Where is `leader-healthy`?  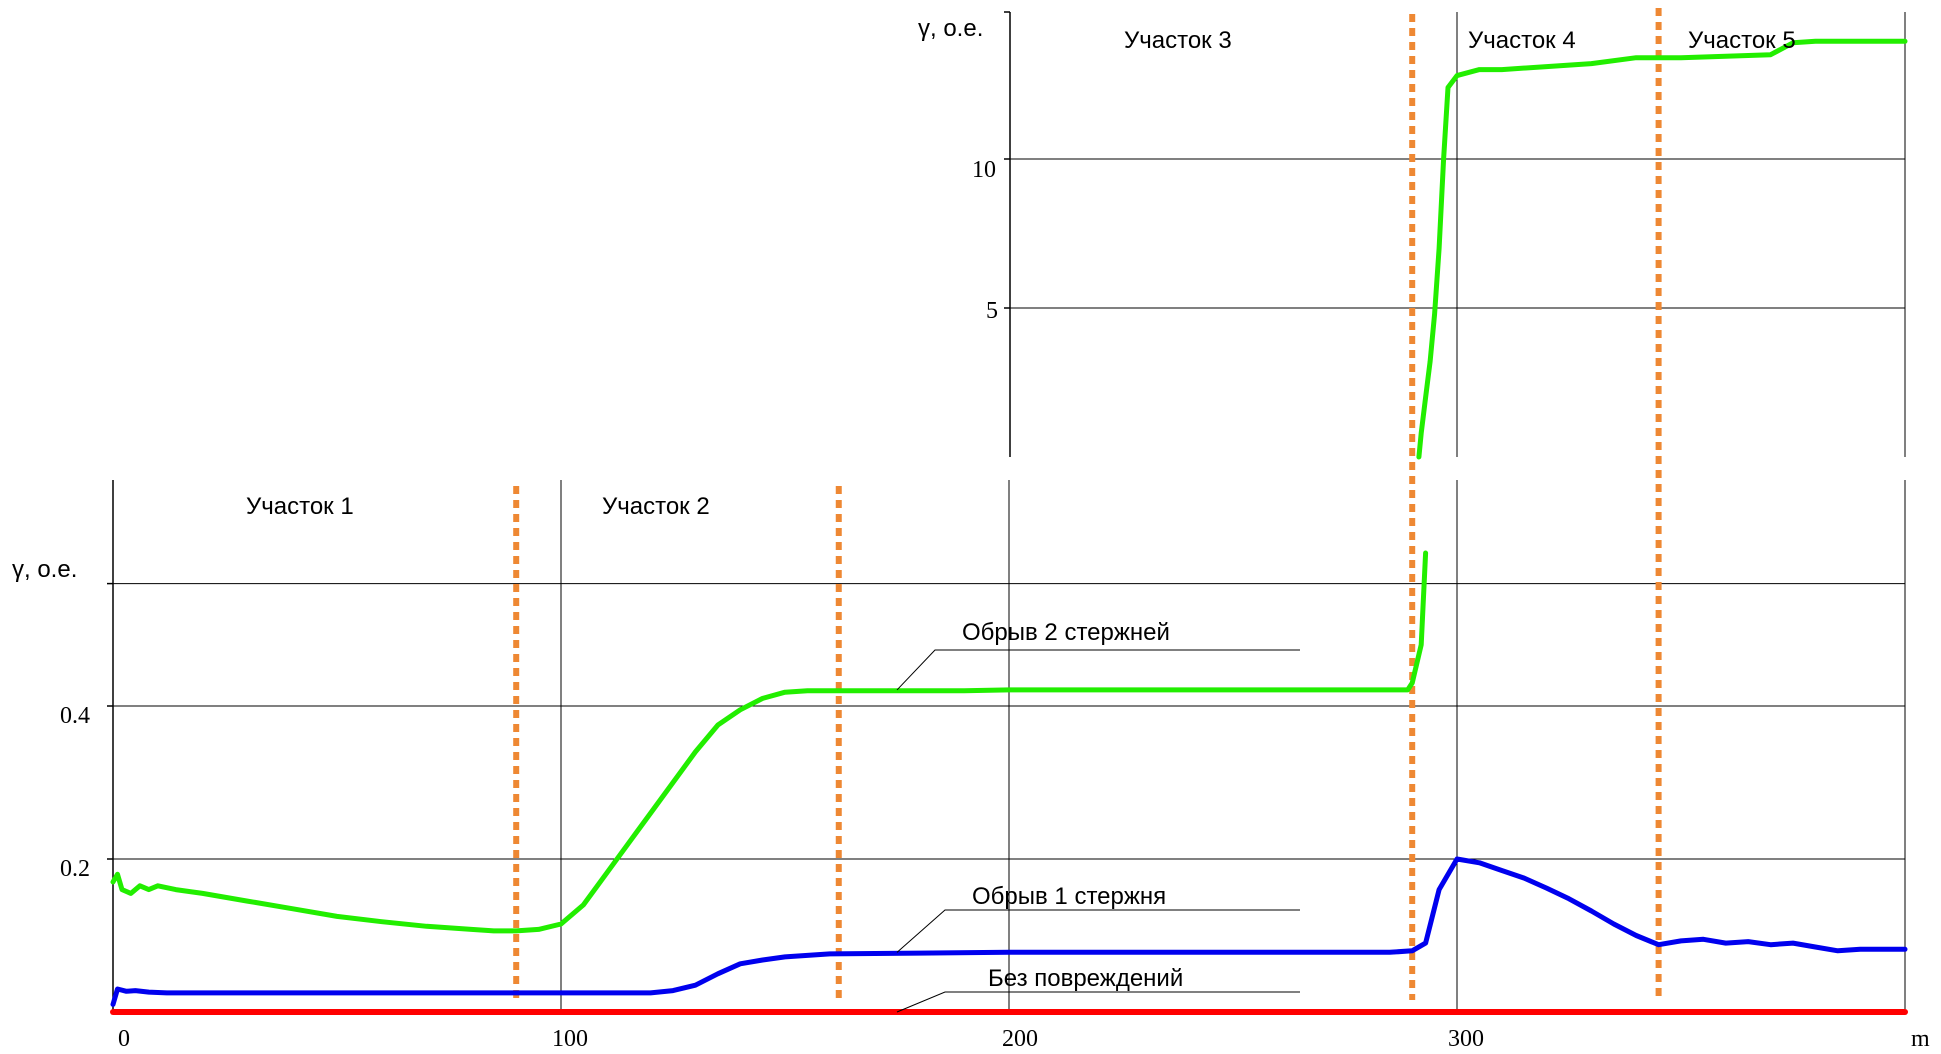
leader-healthy is located at coordinates (1098, 1002).